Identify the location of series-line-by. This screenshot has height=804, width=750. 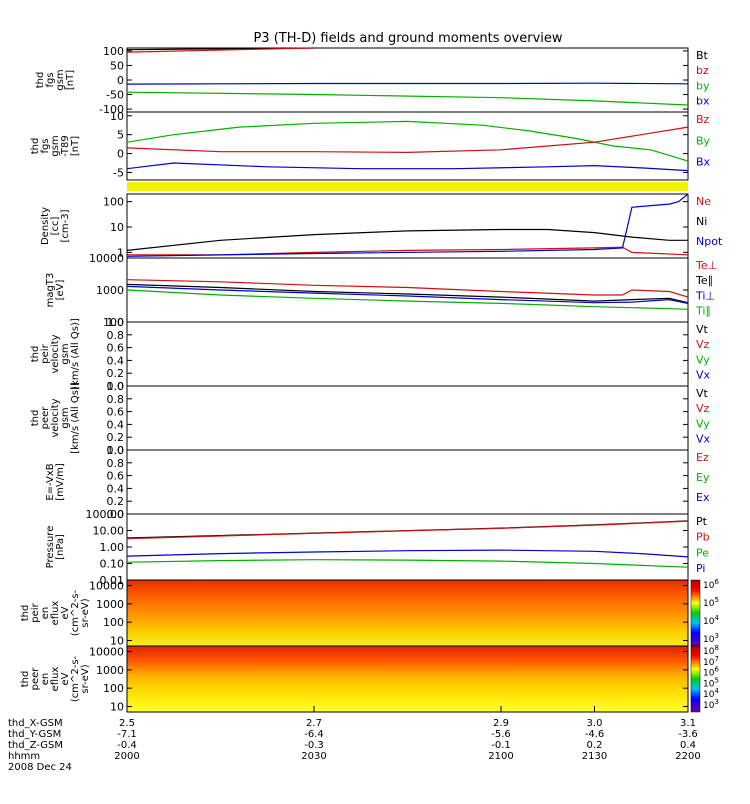
(407, 98).